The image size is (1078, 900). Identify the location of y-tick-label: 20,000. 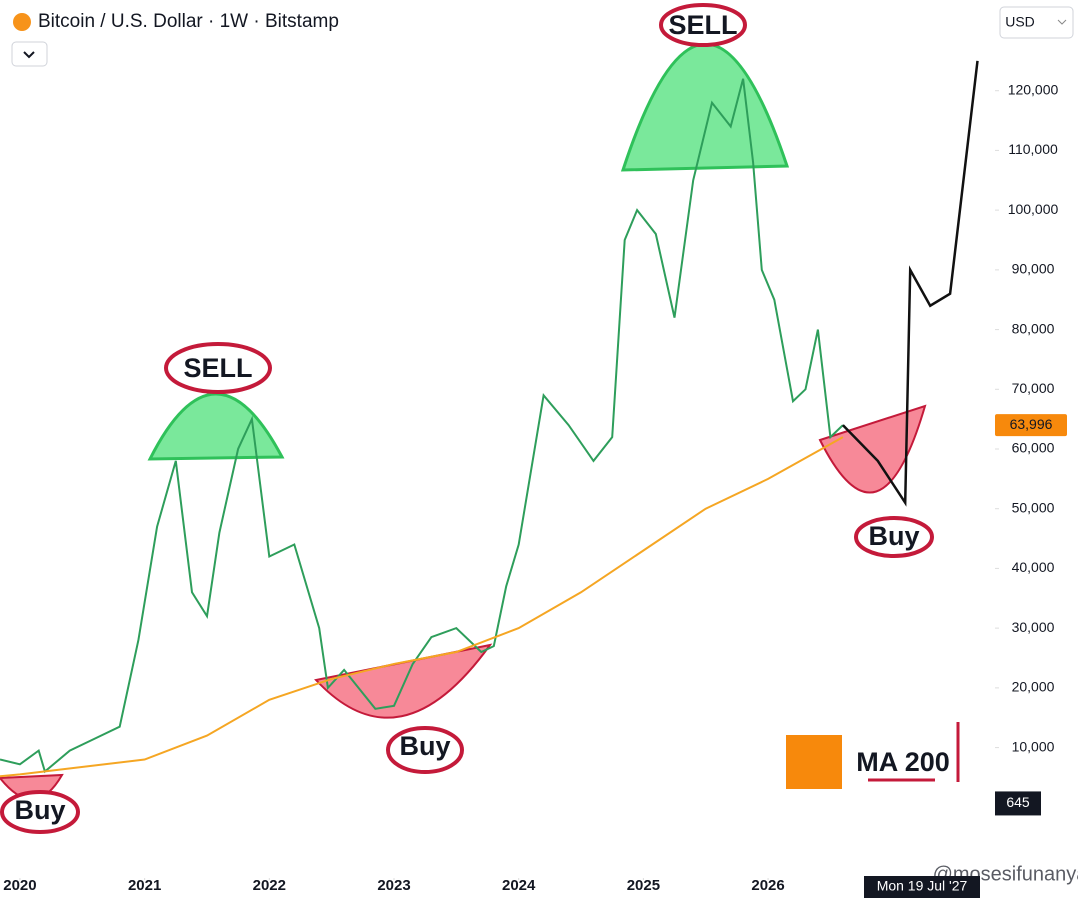
(1033, 687).